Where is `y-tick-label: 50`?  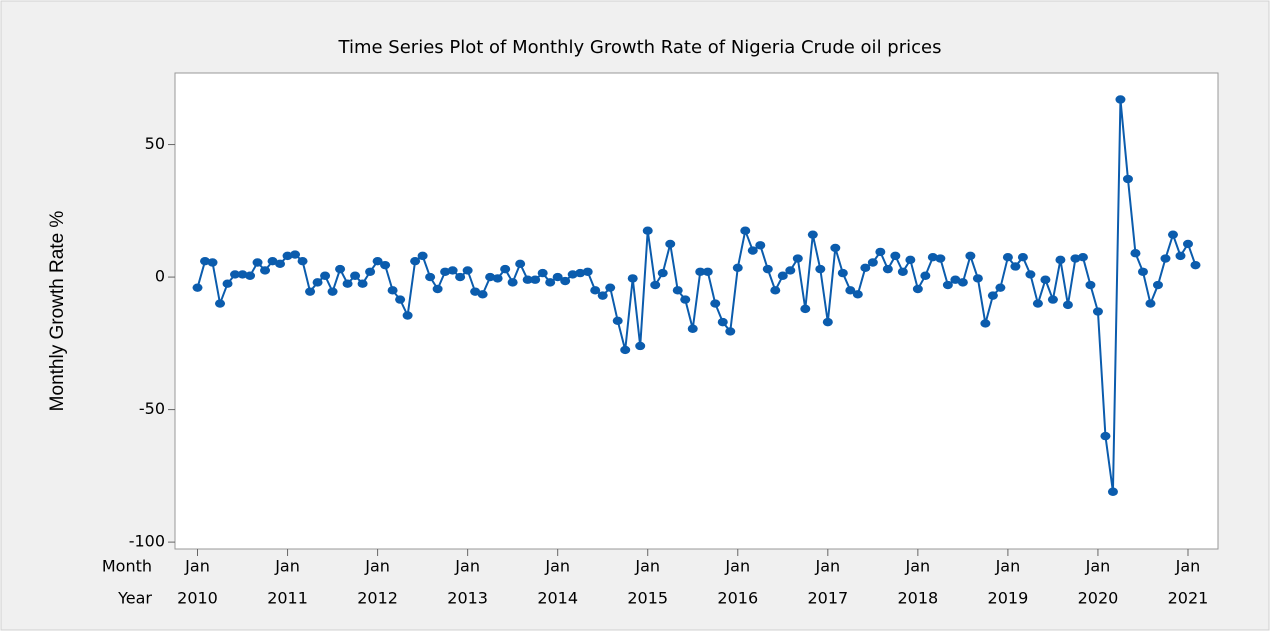
y-tick-label: 50 is located at coordinates (155, 143).